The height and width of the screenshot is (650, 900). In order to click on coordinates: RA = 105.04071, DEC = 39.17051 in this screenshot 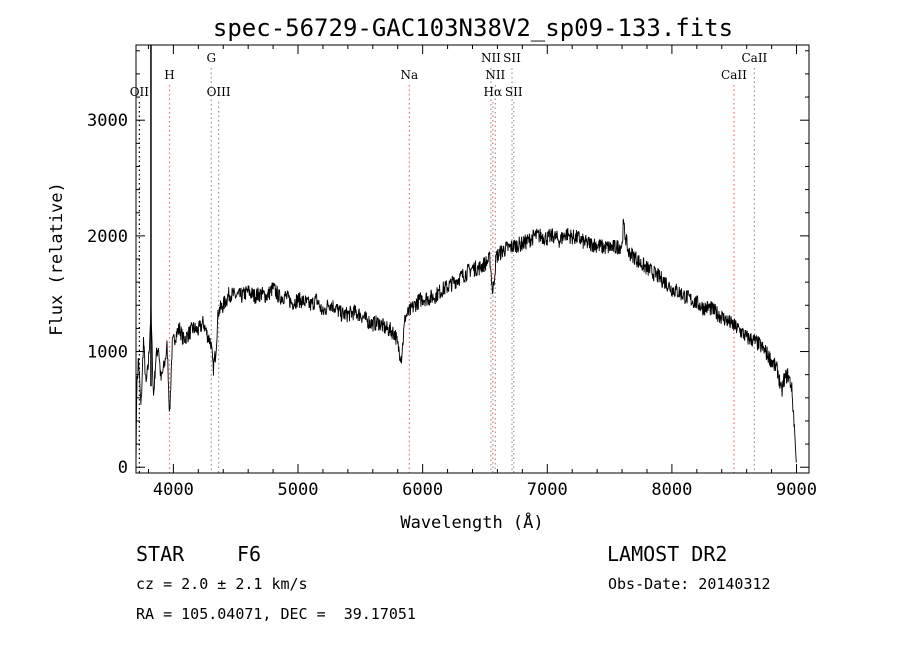, I will do `click(276, 614)`.